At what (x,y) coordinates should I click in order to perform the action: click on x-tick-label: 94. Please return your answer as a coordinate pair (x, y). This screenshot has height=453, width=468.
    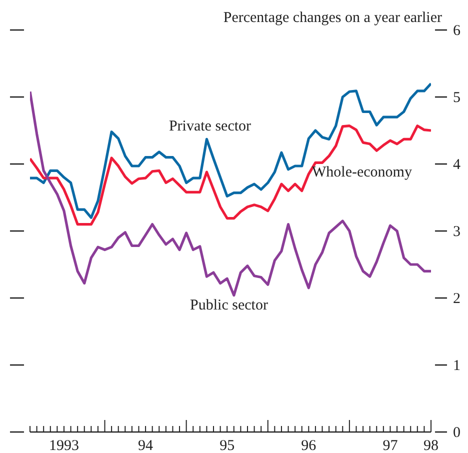
    Looking at the image, I should click on (146, 445).